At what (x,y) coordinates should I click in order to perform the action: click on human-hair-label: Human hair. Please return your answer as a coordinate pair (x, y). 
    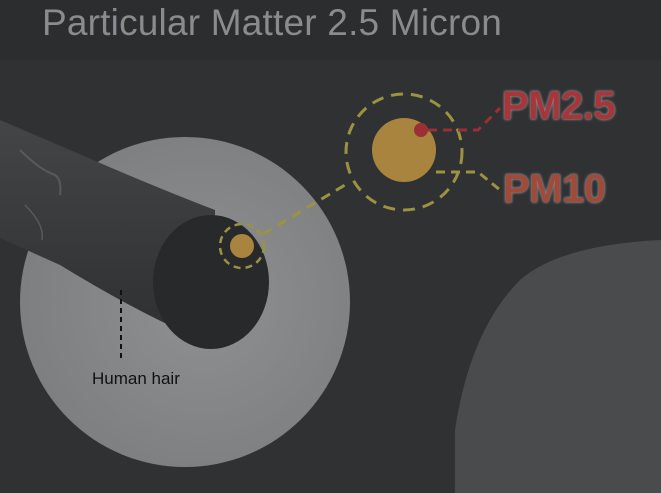
    Looking at the image, I should click on (136, 378).